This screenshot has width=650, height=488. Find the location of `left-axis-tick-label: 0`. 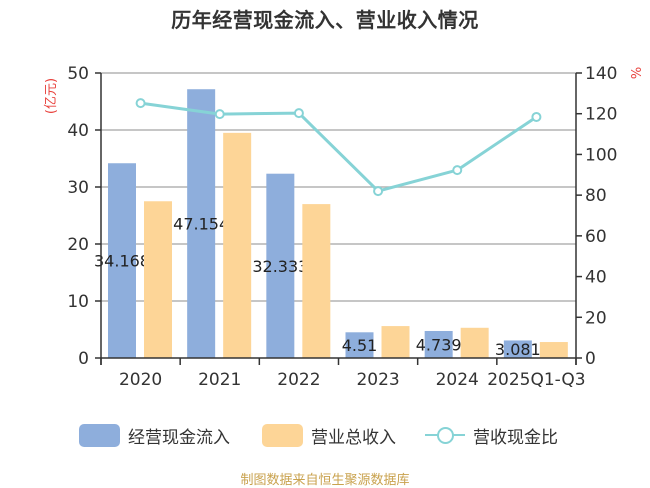

left-axis-tick-label: 0 is located at coordinates (83, 359).